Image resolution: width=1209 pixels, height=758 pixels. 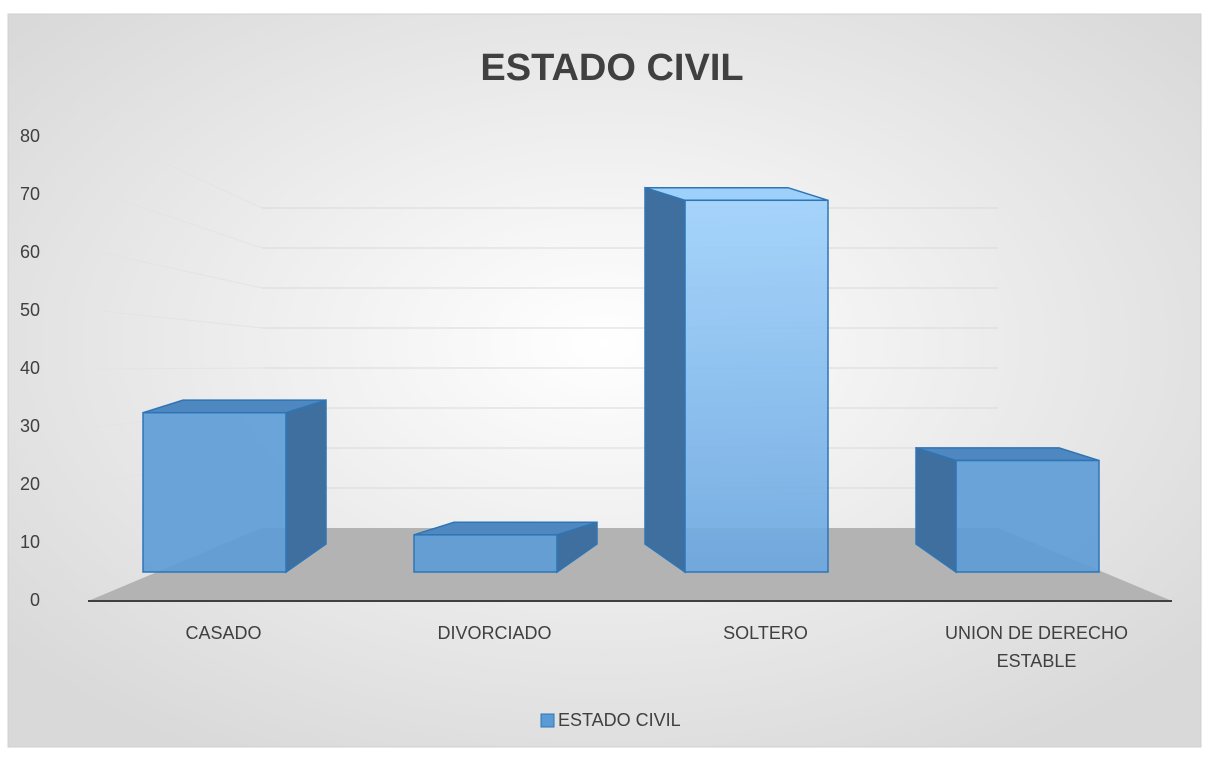 I want to click on legend-label: ESTADO CIVIL, so click(x=619, y=720).